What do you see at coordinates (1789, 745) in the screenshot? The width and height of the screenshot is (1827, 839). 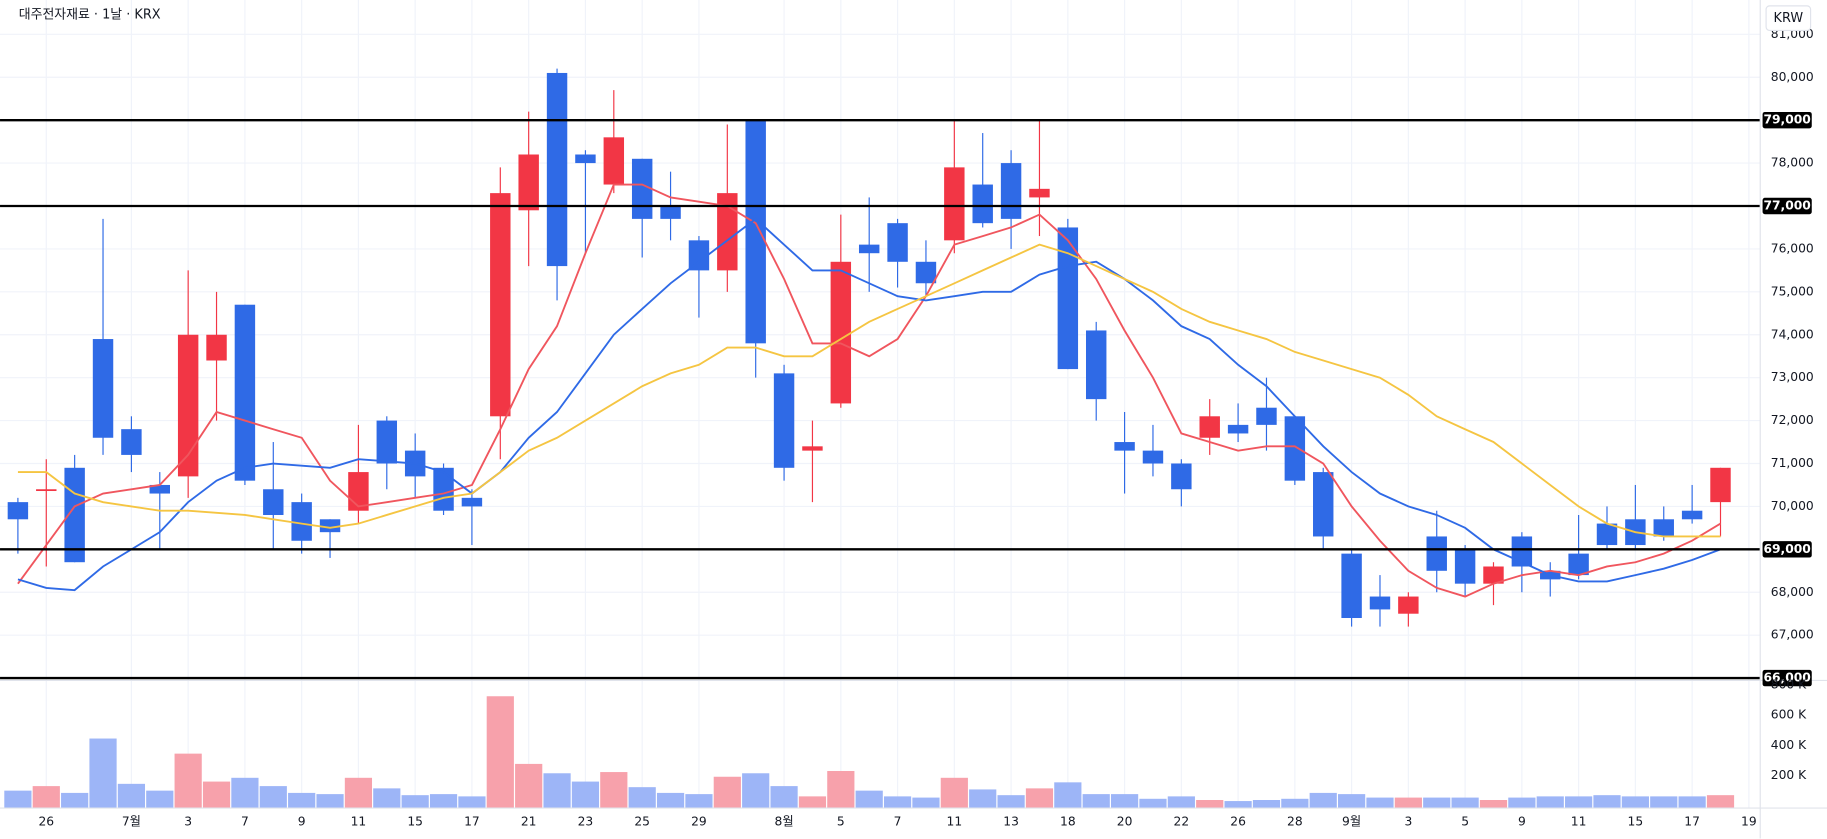 I see `y-tick-label: 400 K` at bounding box center [1789, 745].